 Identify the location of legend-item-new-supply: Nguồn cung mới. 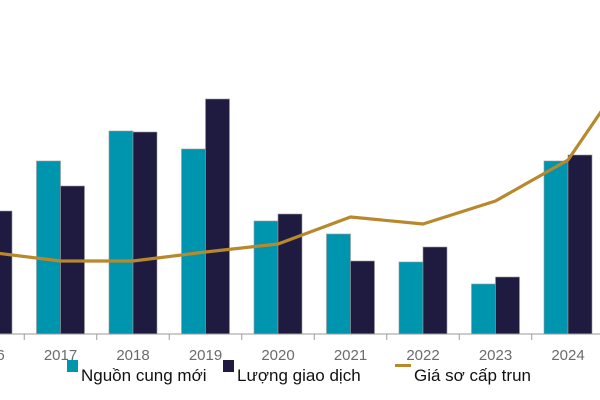
(137, 375).